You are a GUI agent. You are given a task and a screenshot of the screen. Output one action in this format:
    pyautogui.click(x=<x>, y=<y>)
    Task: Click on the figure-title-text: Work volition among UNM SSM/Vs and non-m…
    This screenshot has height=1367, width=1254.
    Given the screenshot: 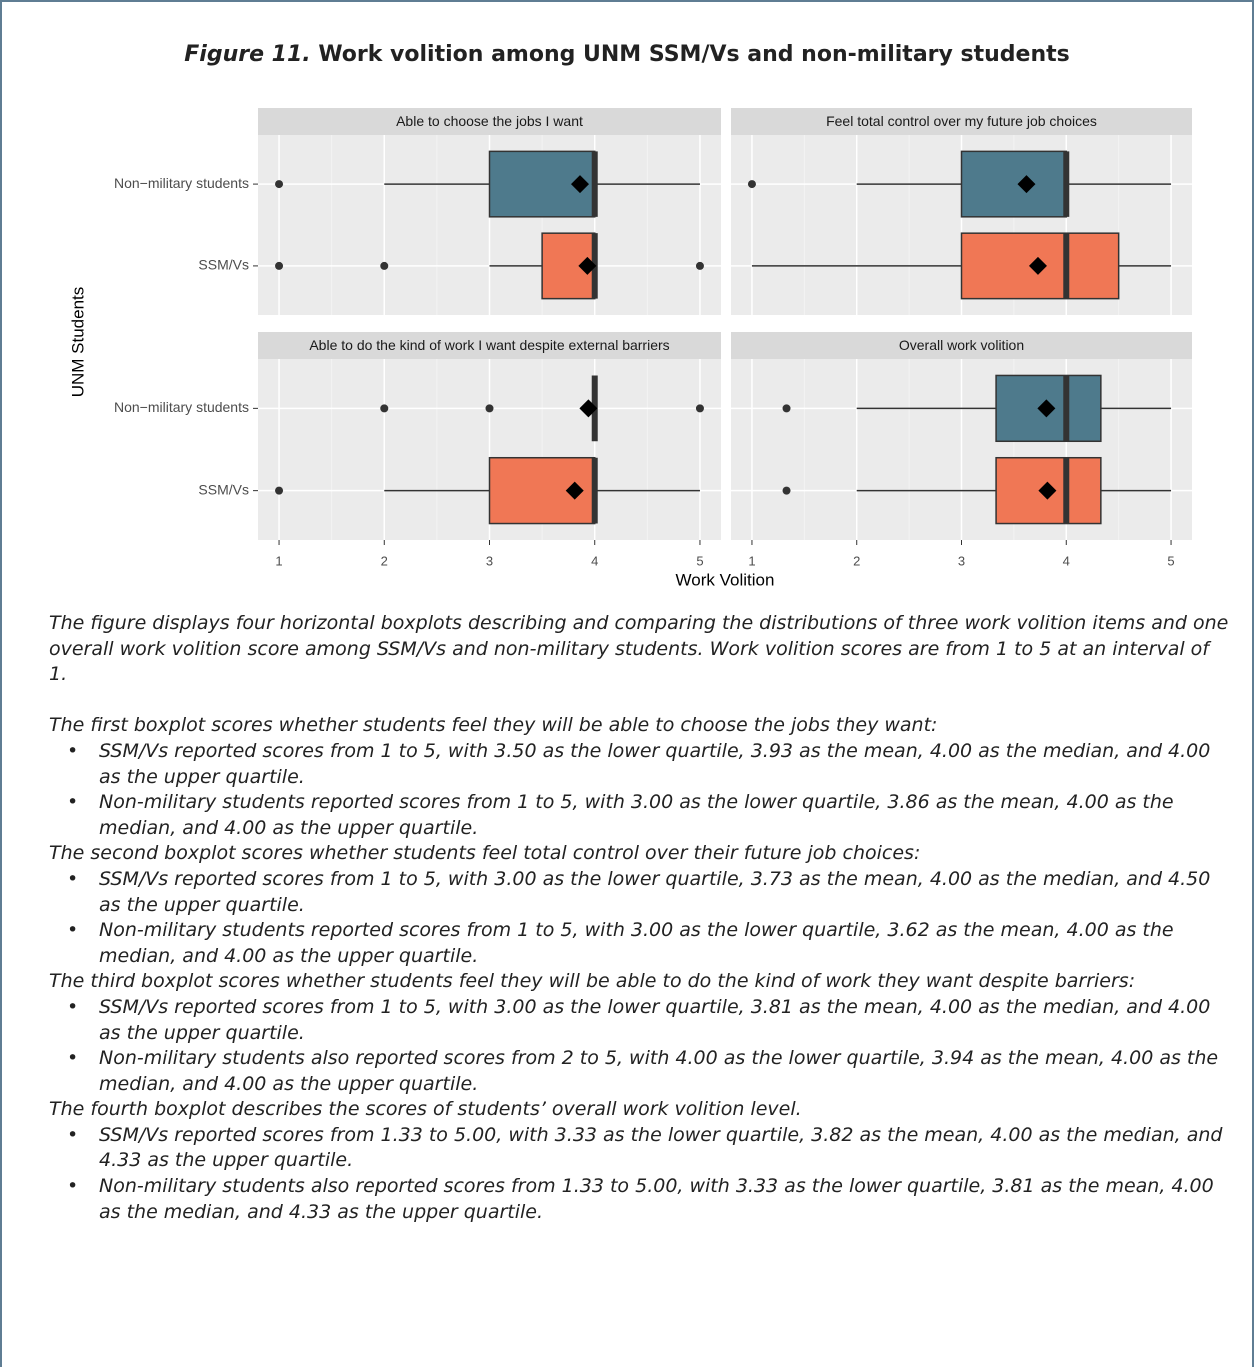 What is the action you would take?
    pyautogui.click(x=694, y=54)
    